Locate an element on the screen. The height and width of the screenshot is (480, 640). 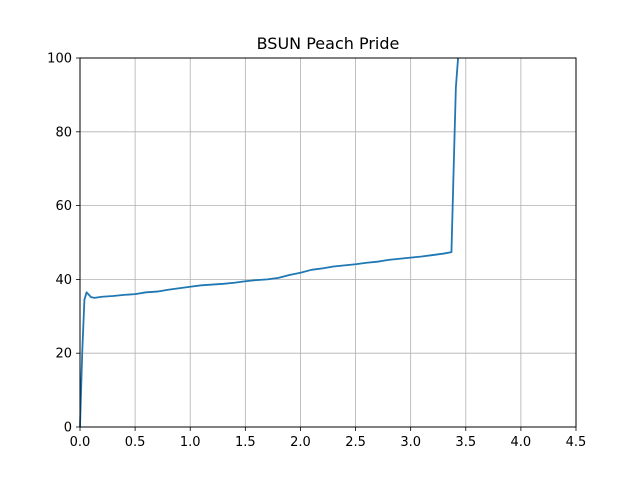
x-tick-label: 3.0 is located at coordinates (410, 442).